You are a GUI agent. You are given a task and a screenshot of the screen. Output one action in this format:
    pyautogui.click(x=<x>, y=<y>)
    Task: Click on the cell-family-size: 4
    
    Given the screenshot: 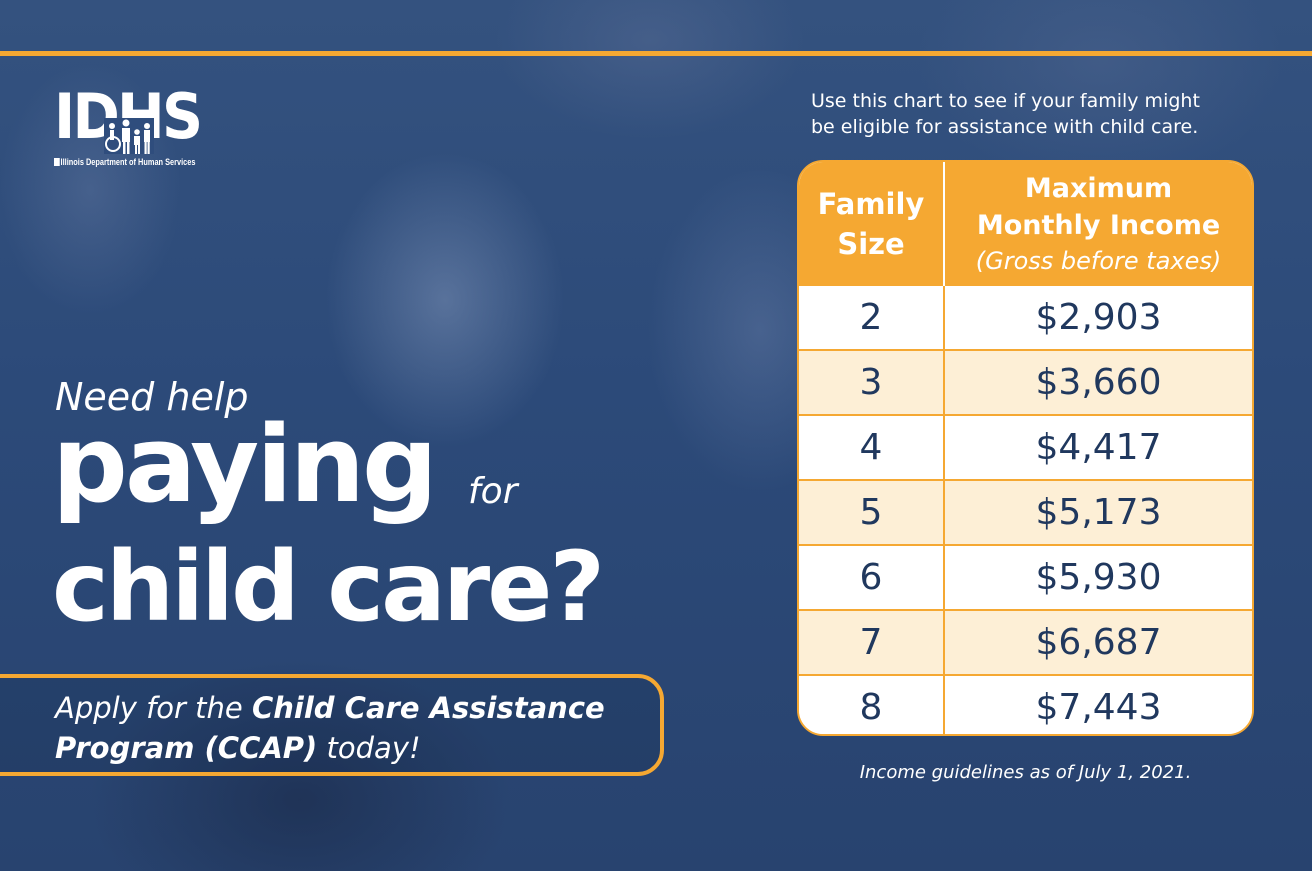 What is the action you would take?
    pyautogui.click(x=872, y=447)
    